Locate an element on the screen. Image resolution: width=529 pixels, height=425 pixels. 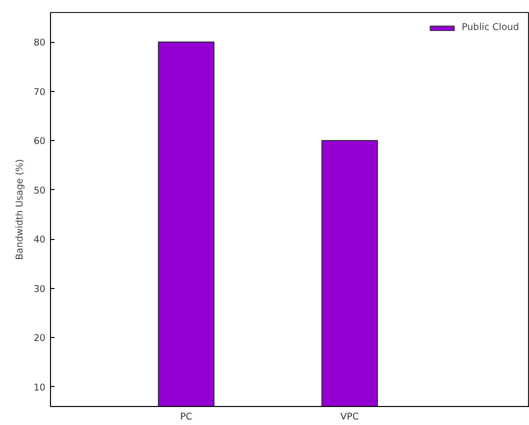
y-tick-label: 60 is located at coordinates (40, 142).